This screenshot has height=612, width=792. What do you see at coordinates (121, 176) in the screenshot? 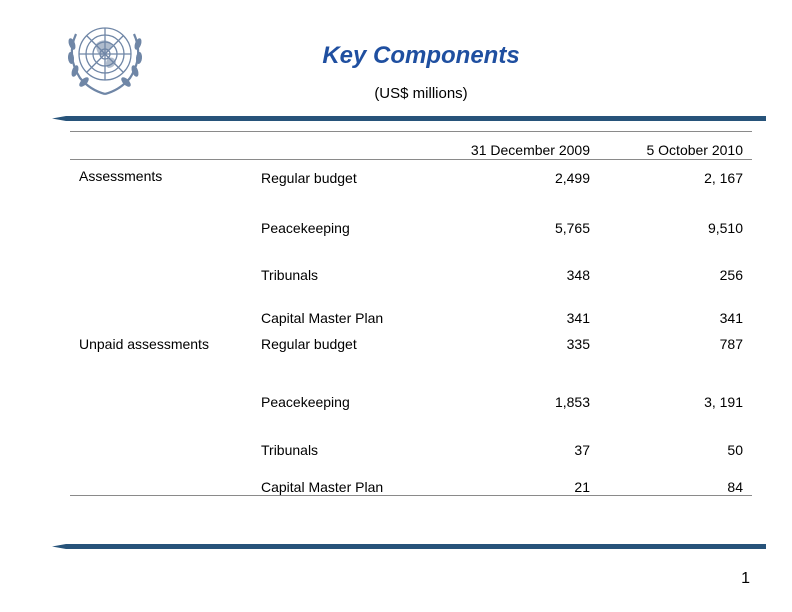
I see `group-label-assessments: Assessments` at bounding box center [121, 176].